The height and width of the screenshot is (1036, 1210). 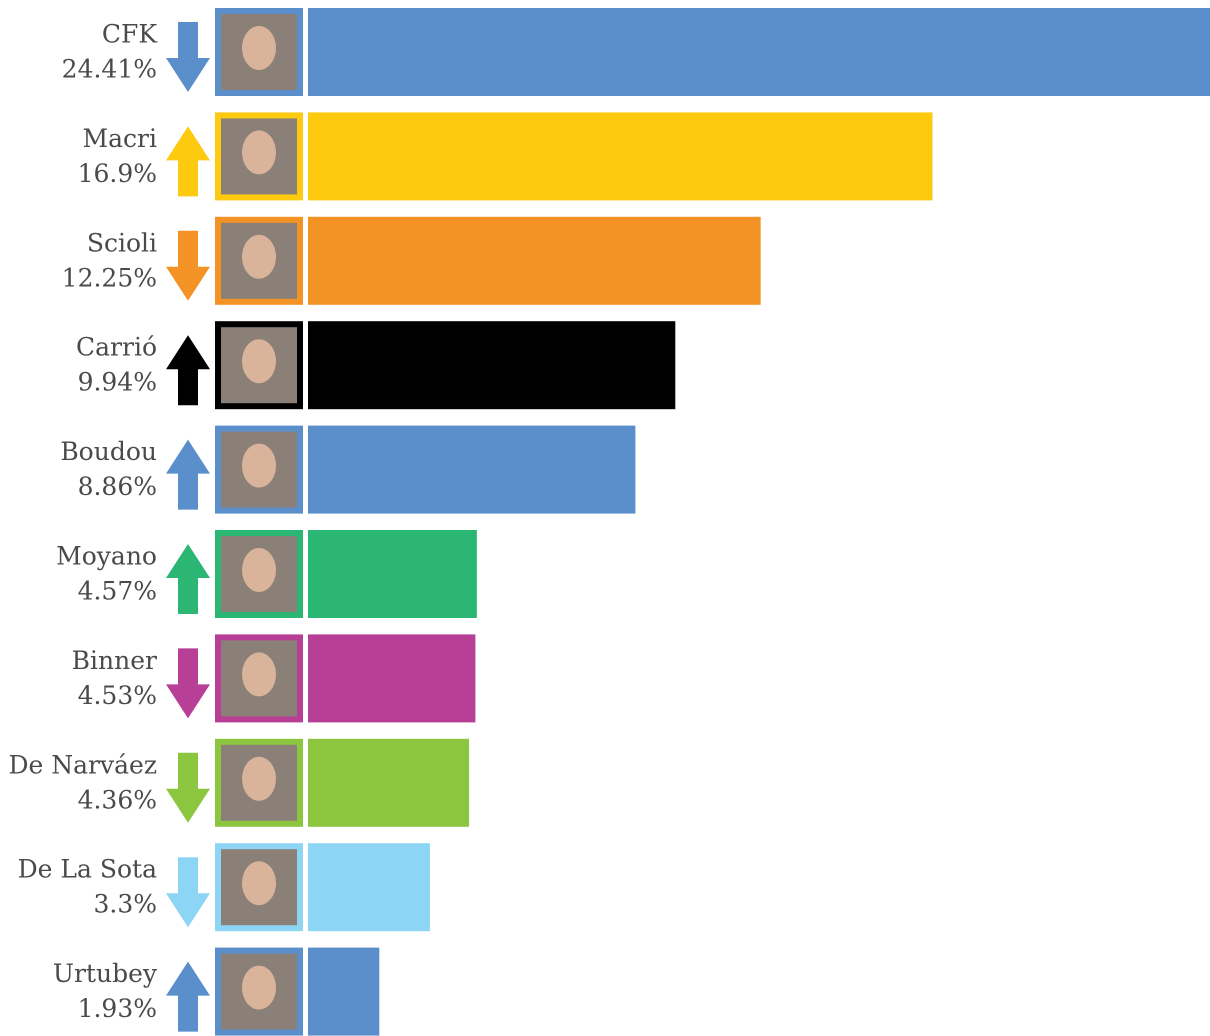 I want to click on value-label: 8.86%, so click(x=117, y=486).